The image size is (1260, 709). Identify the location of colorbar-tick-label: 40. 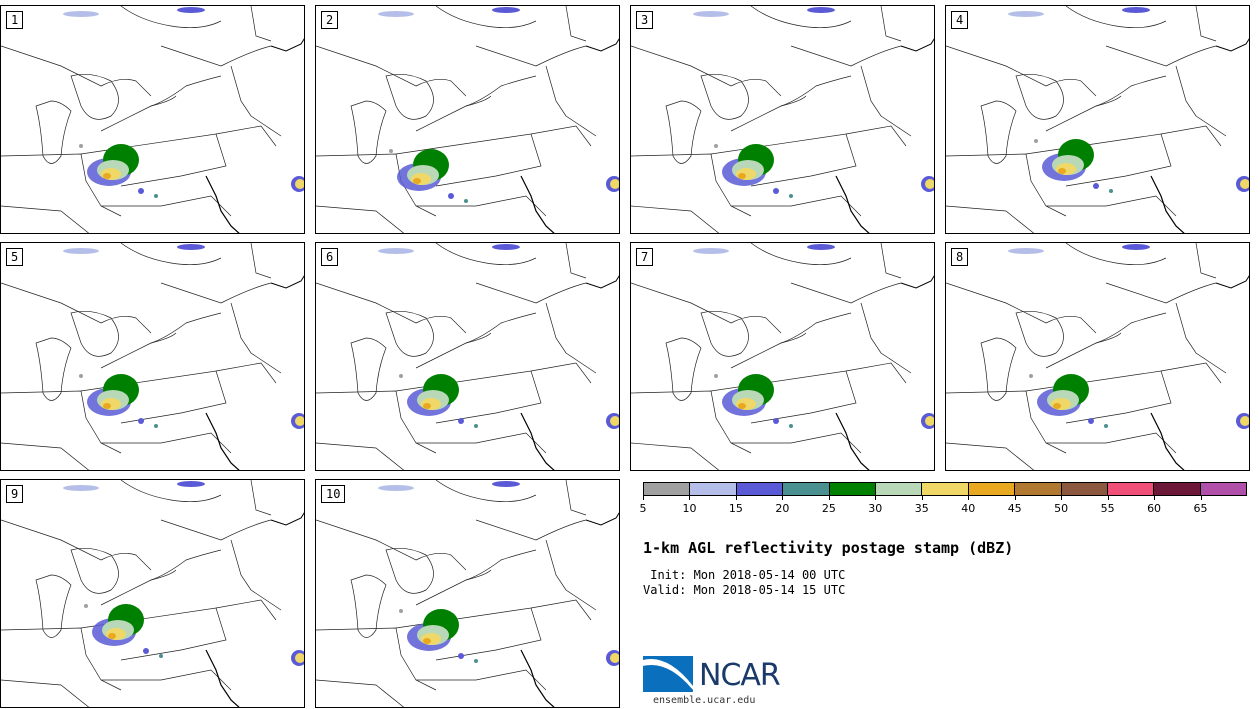
(968, 508).